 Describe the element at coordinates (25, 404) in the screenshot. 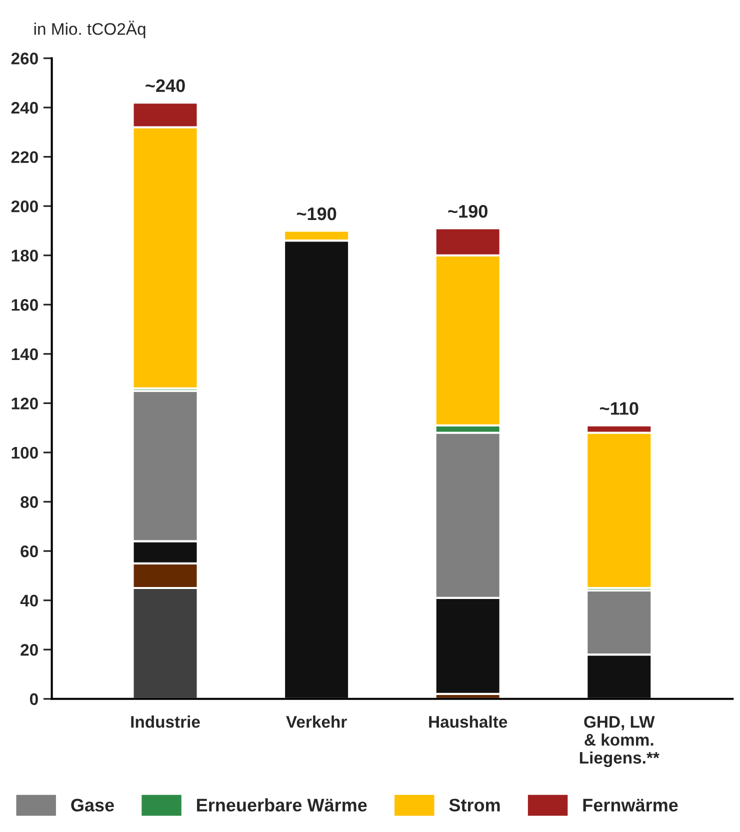

I see `y-tick-label: 120` at that location.